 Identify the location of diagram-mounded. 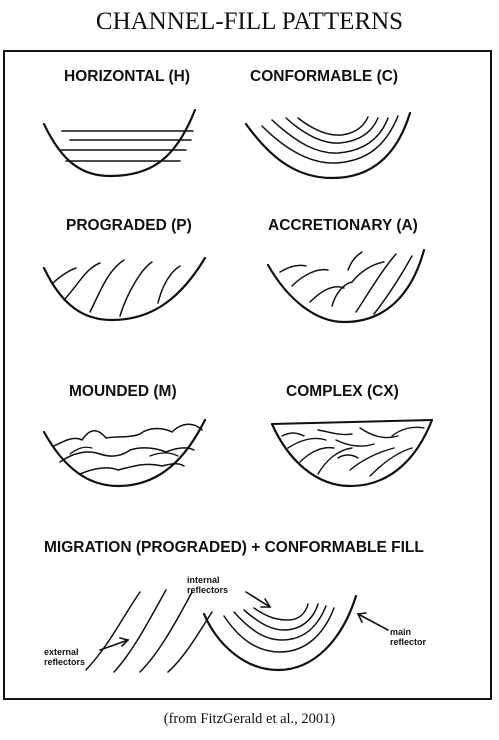
(124, 453).